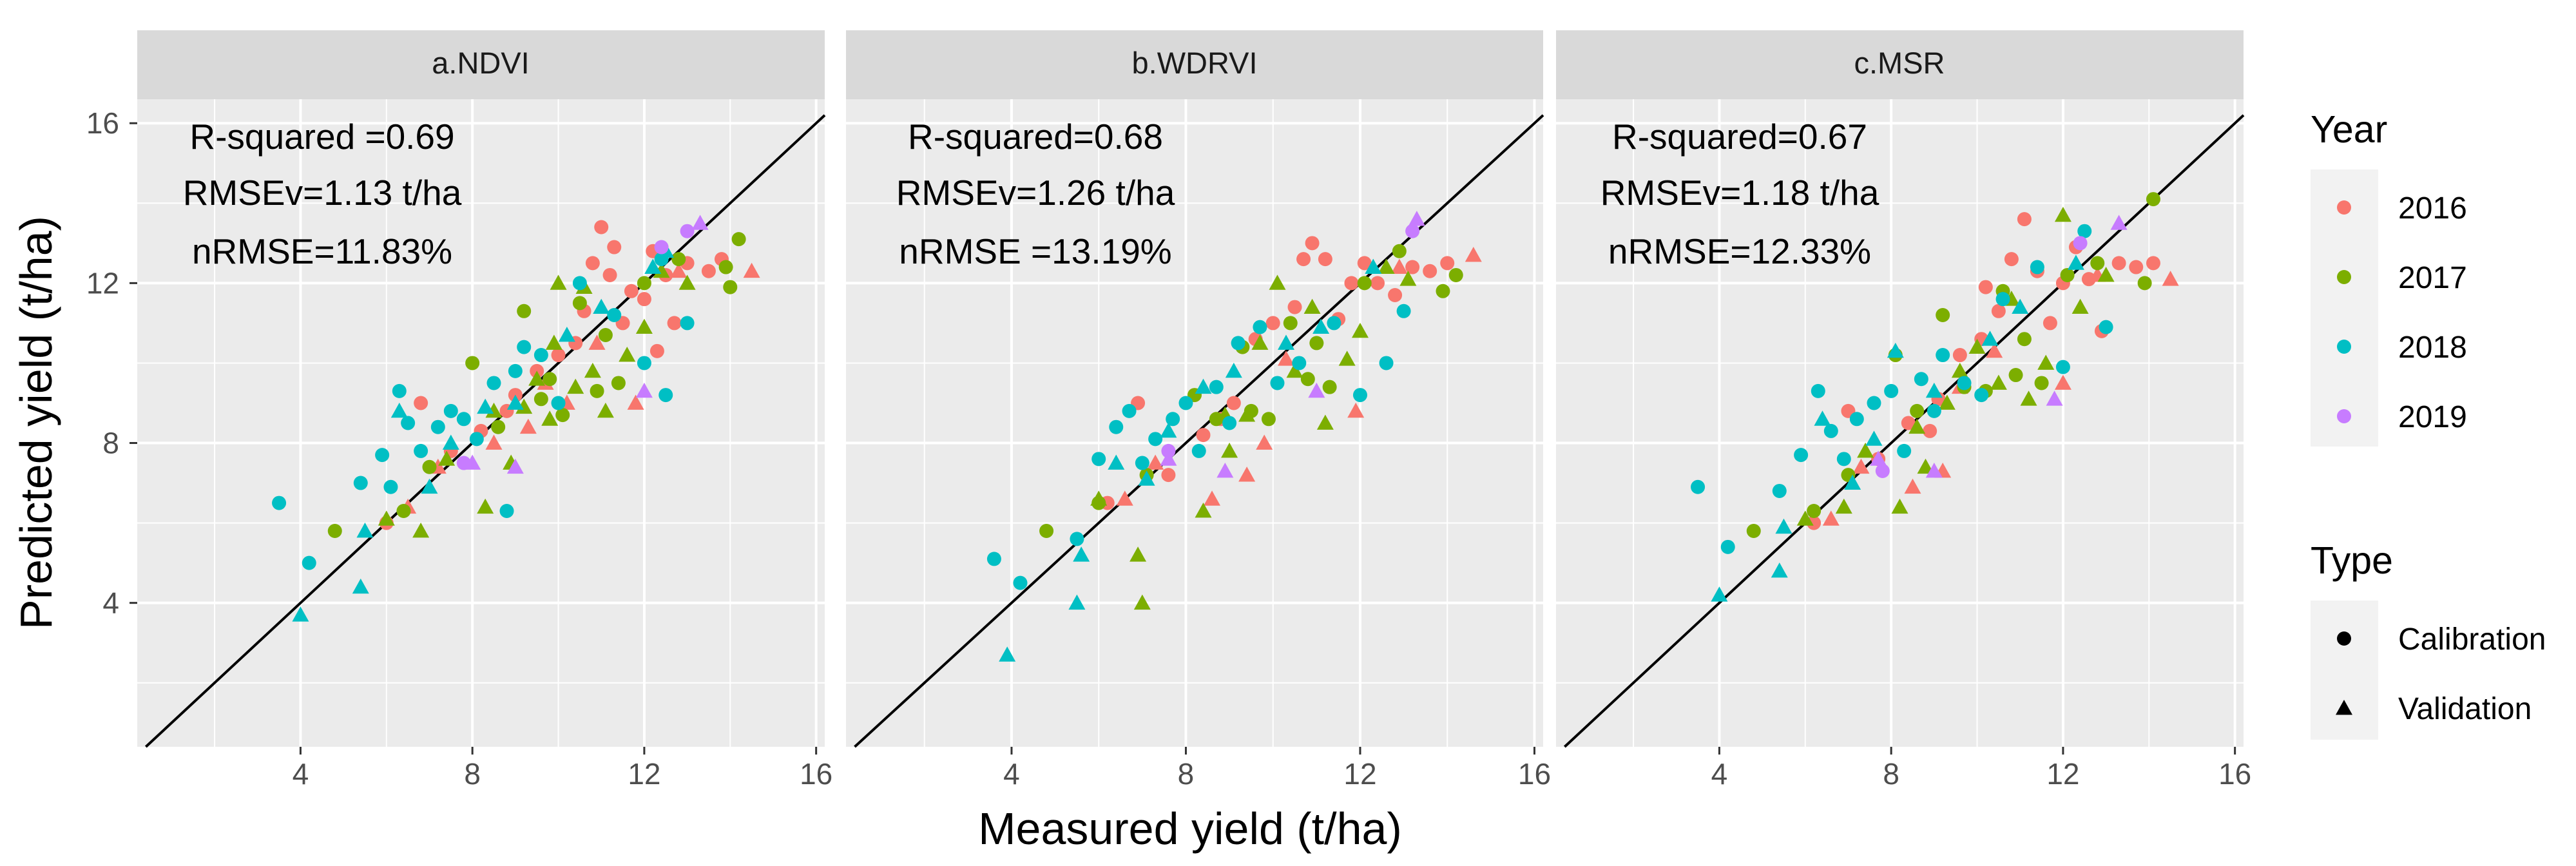 This screenshot has width=2576, height=866. I want to click on y-tick-label: 16, so click(103, 123).